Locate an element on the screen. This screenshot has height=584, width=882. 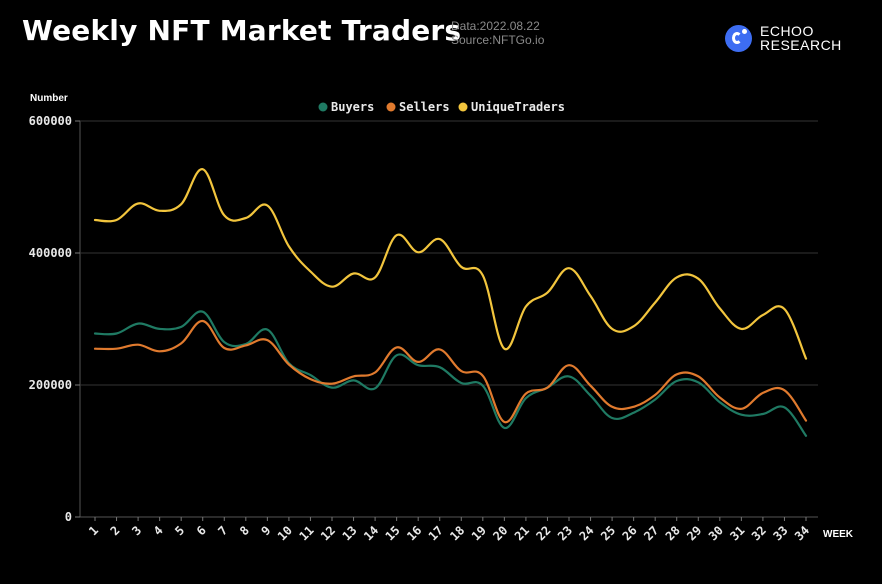
chart-meta: Data:2022.08.22 Source:NFTGo.io is located at coordinates (497, 33).